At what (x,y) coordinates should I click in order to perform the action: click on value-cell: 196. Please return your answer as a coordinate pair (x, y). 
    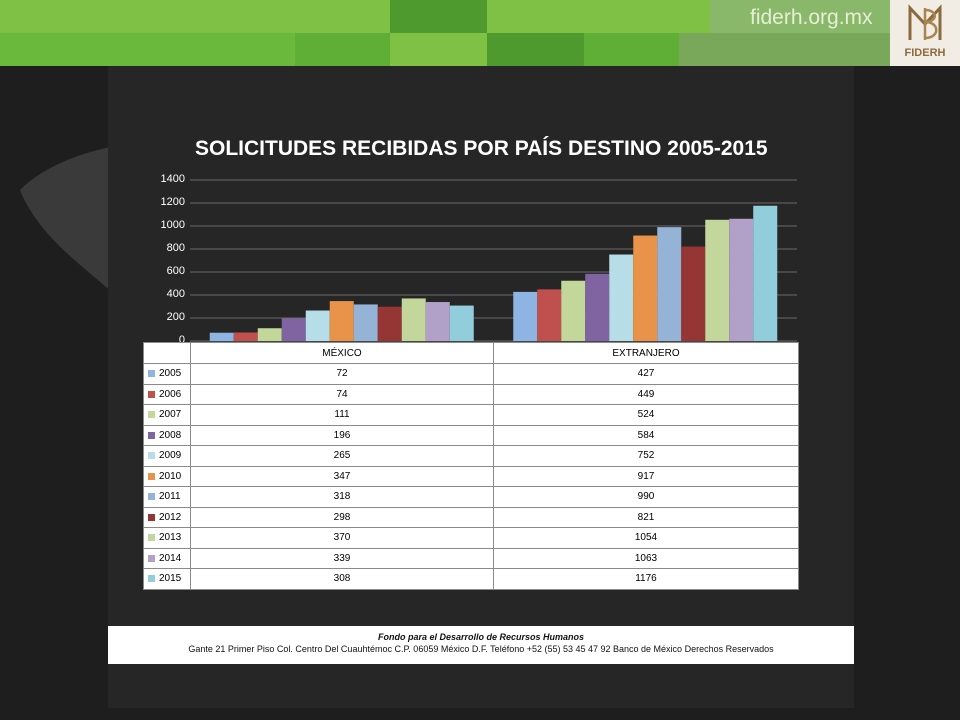
    Looking at the image, I should click on (342, 435).